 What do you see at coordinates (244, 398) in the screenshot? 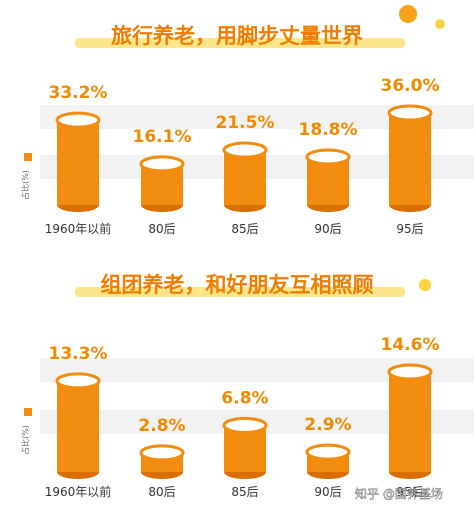
I see `value-label: 6.8%` at bounding box center [244, 398].